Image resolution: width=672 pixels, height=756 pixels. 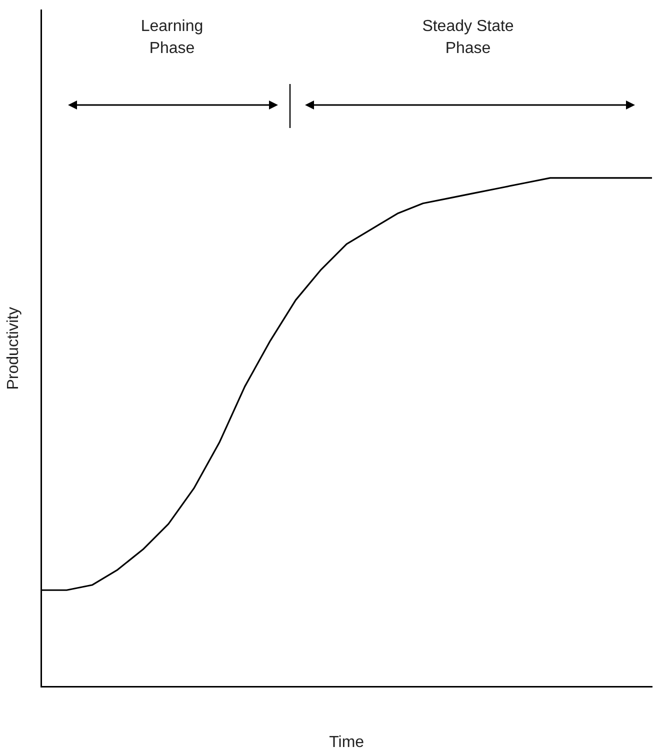 I want to click on x-axis-title: Time, so click(x=346, y=742).